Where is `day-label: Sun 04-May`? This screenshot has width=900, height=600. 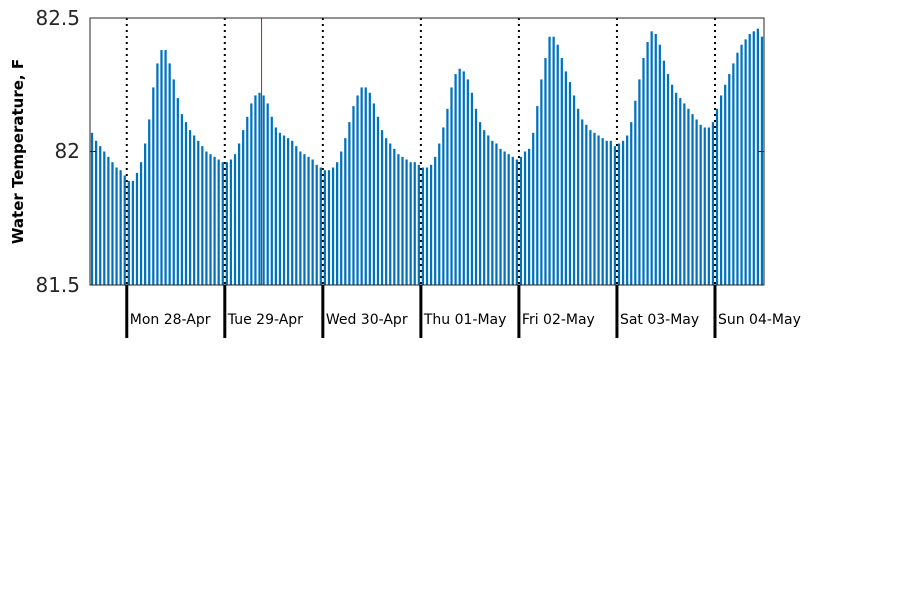
day-label: Sun 04-May is located at coordinates (759, 320).